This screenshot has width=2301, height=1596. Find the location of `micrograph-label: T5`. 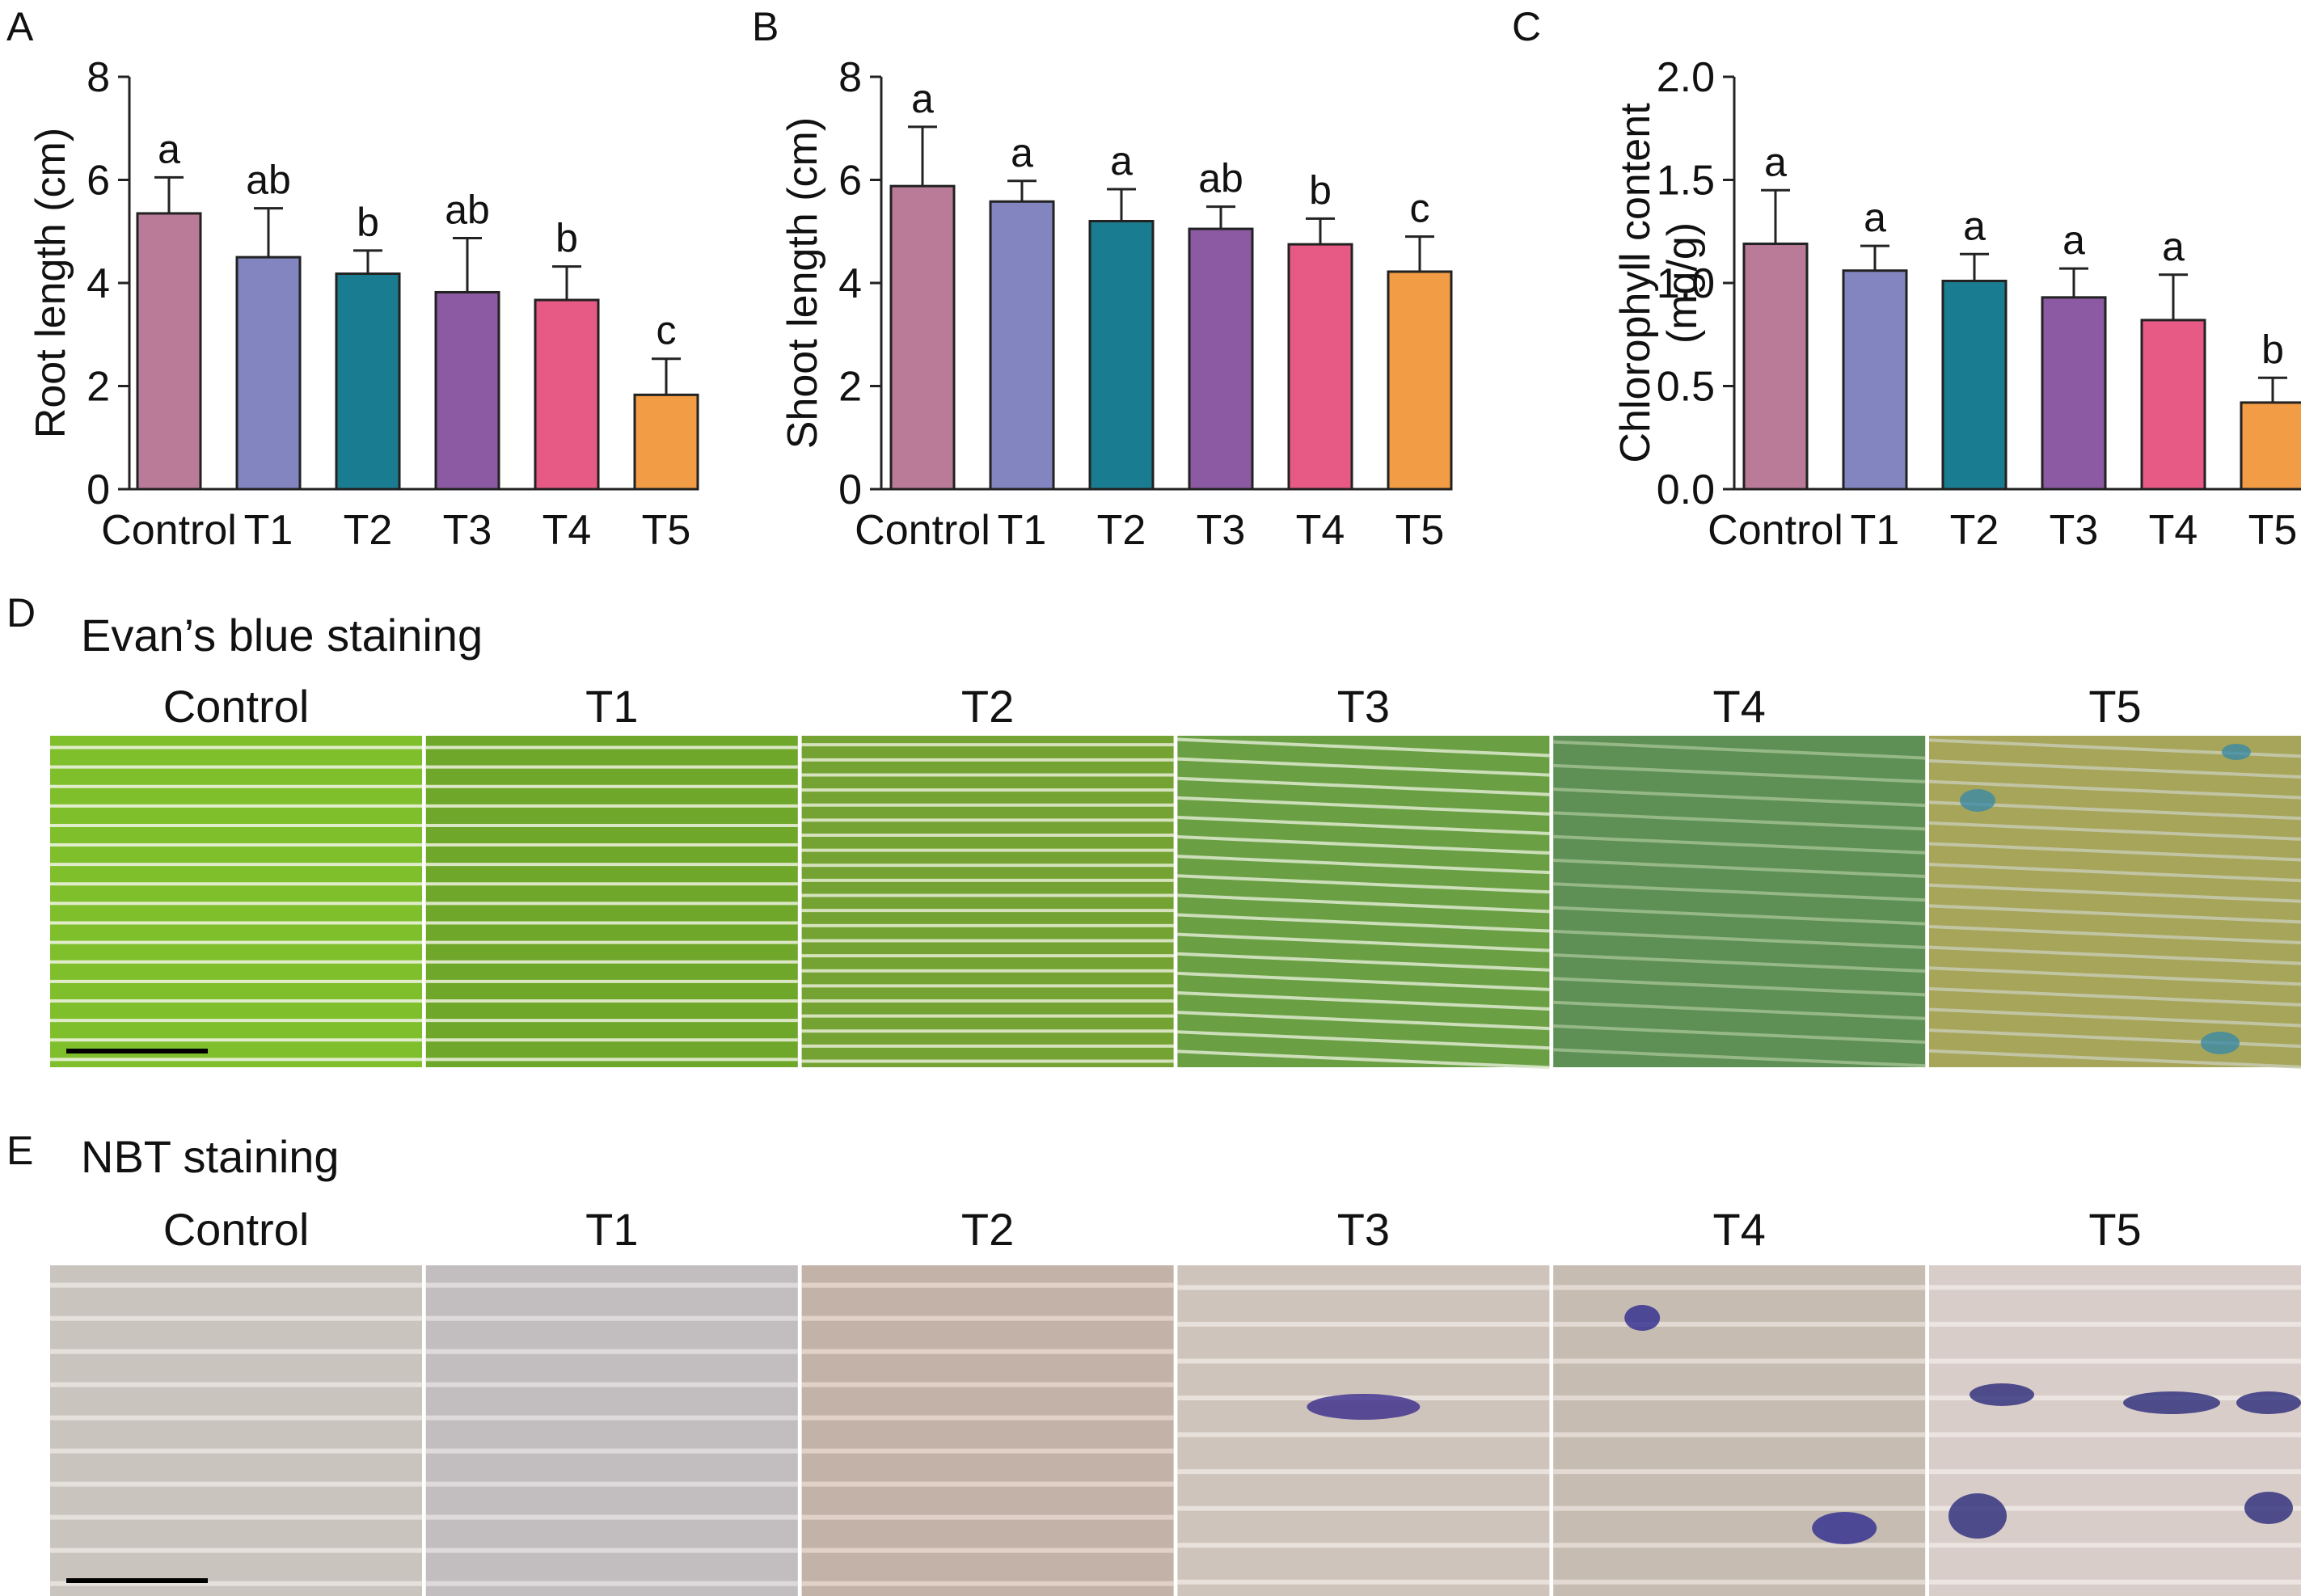

micrograph-label: T5 is located at coordinates (2114, 706).